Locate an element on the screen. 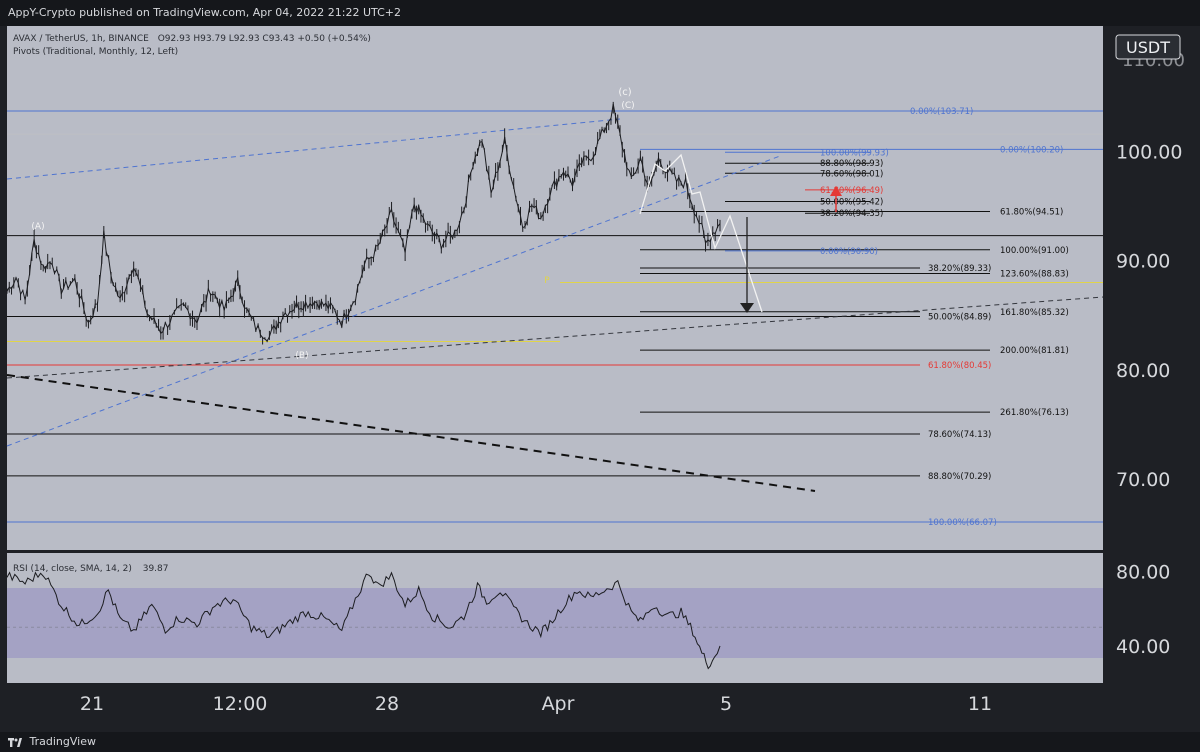  level-label-8: 61.80%(94.51) is located at coordinates (1031, 212).